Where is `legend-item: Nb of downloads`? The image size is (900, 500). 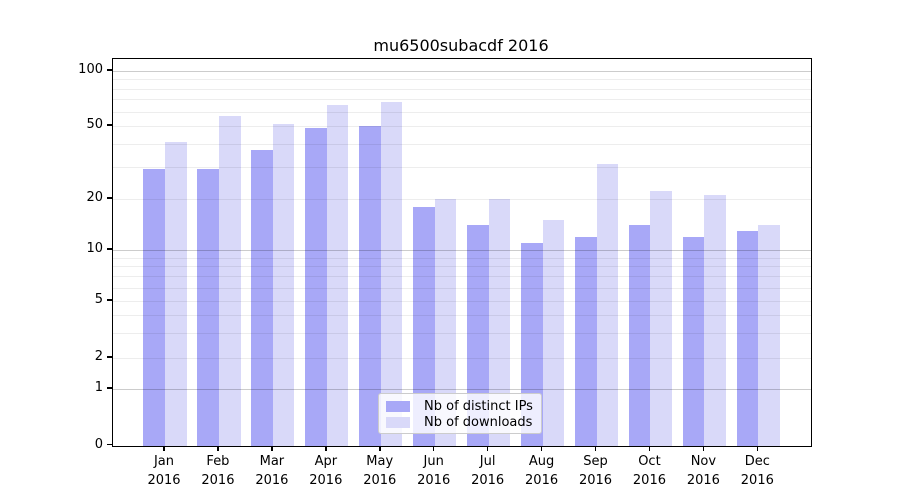
legend-item: Nb of downloads is located at coordinates (459, 422).